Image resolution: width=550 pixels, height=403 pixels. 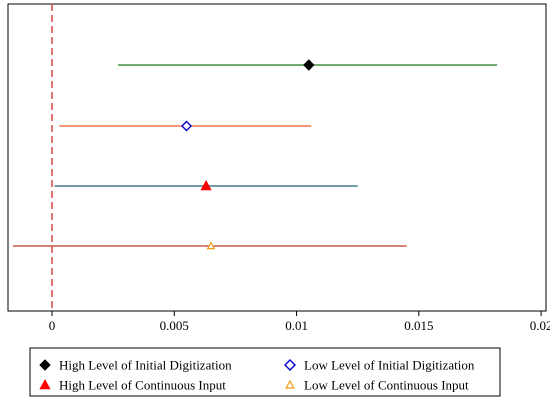 I want to click on legend-label: Low Level of Continuous Input, so click(x=386, y=385).